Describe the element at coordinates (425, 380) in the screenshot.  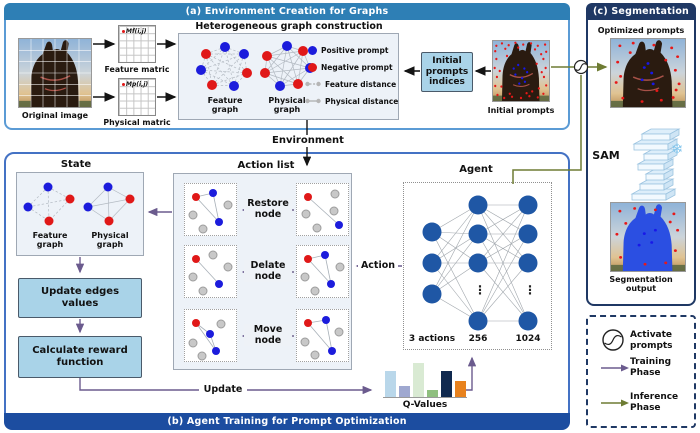
I see `qvalues-bar-chart` at that location.